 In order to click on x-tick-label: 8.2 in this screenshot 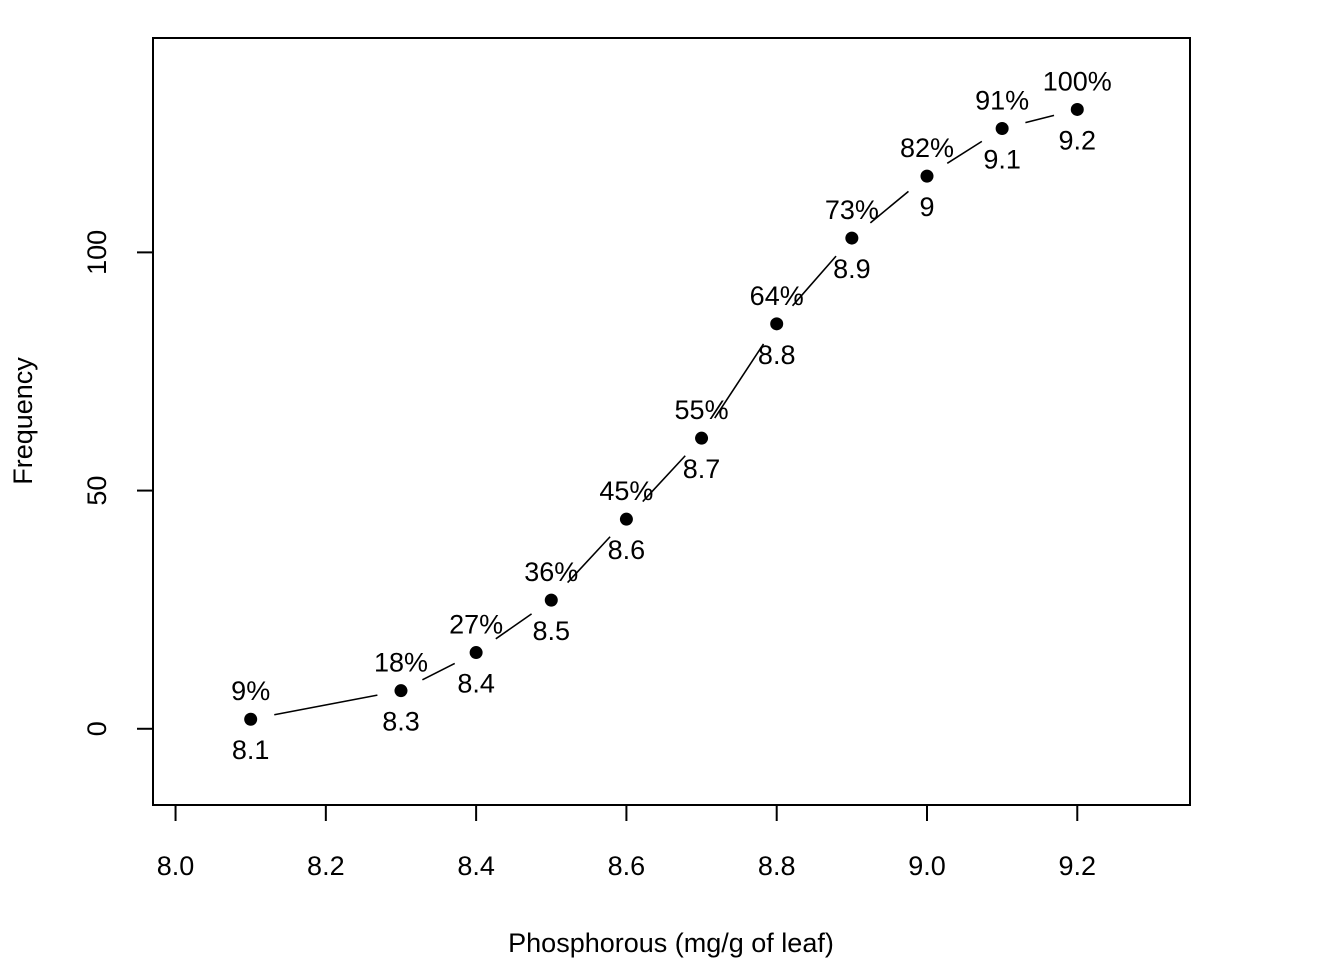, I will do `click(326, 866)`.